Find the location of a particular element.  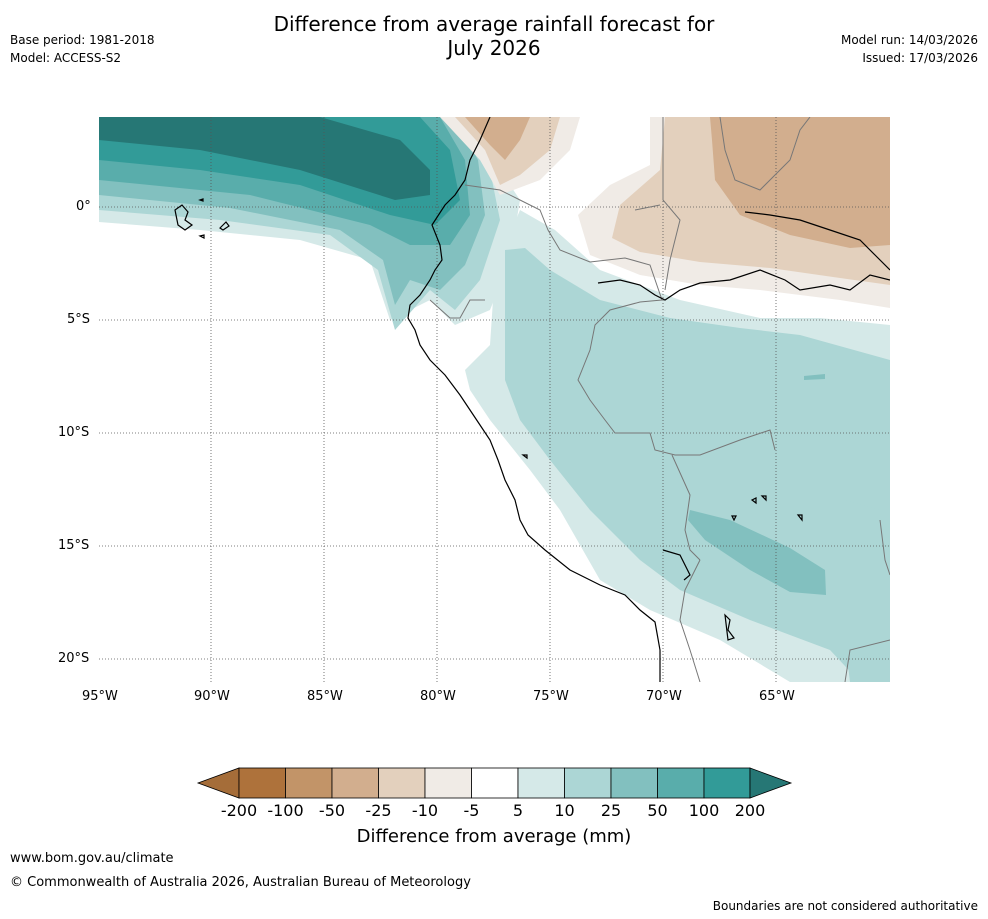

border-peru-bolivia is located at coordinates (686, 507).